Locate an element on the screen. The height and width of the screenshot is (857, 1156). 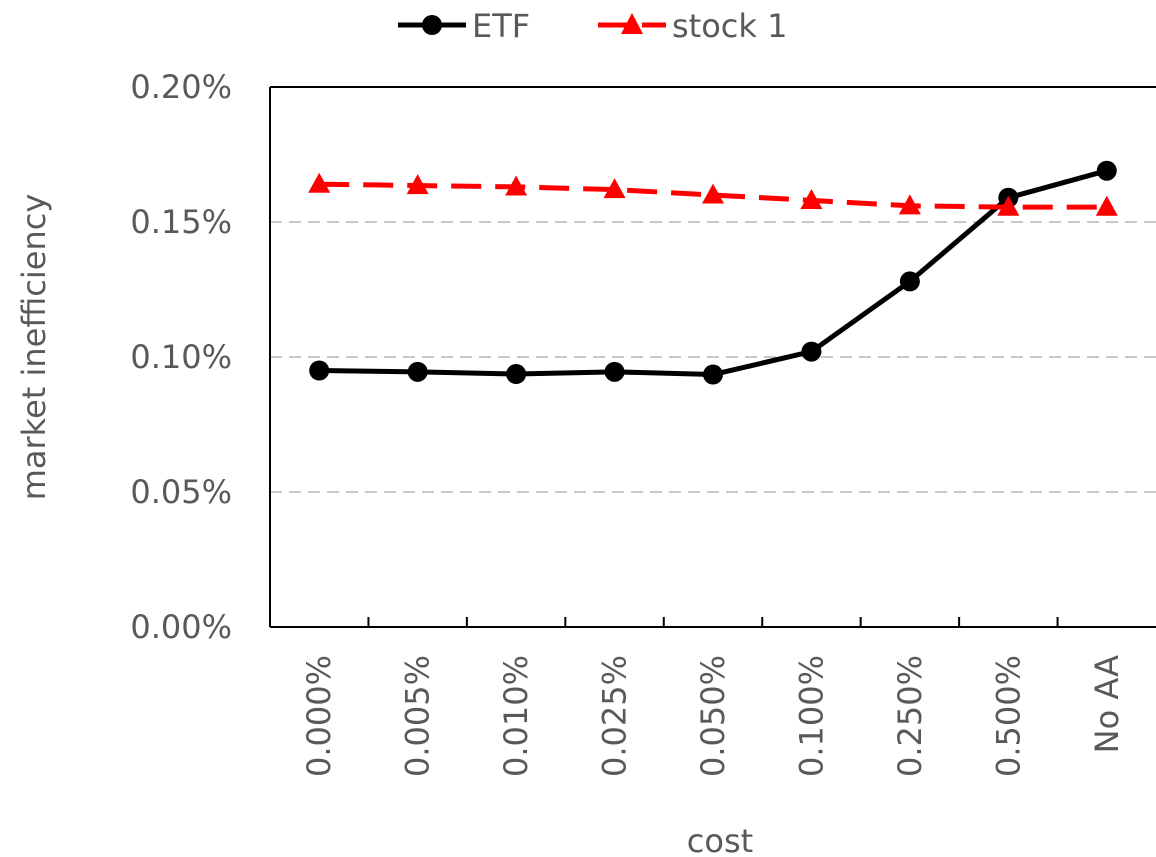
x-tick-label: 0.500% is located at coordinates (1008, 716).